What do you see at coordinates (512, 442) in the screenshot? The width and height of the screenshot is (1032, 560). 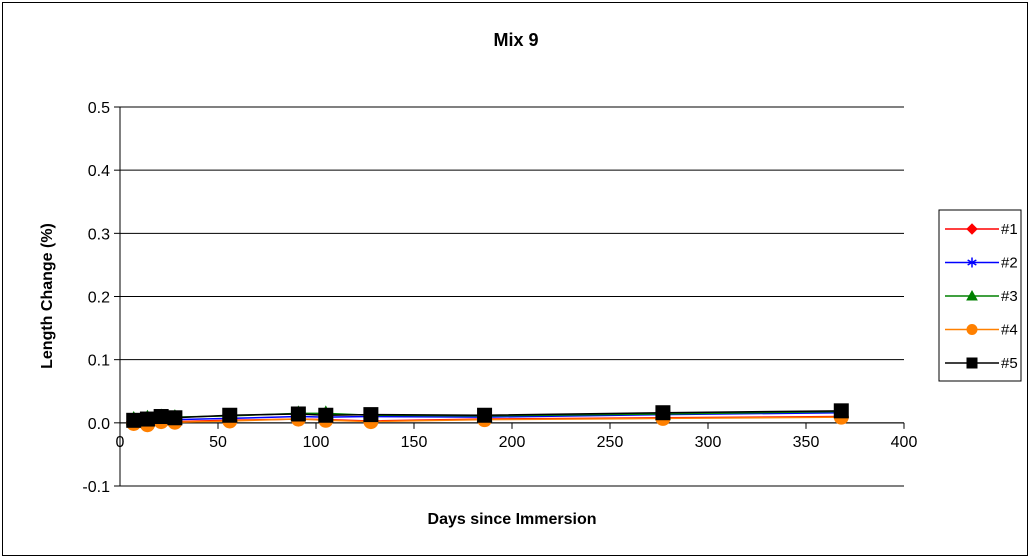 I see `x-tick-label: 200` at bounding box center [512, 442].